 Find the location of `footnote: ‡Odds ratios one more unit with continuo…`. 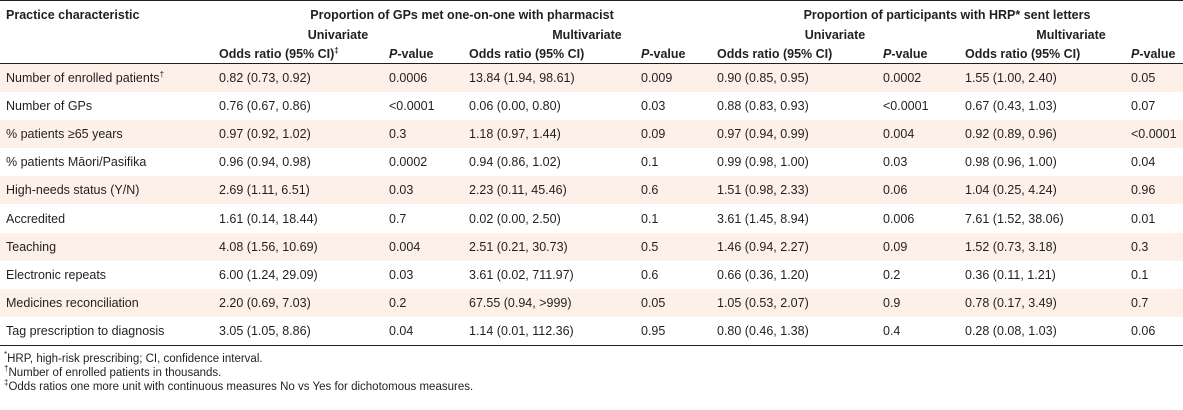

footnote: ‡Odds ratios one more unit with continuo… is located at coordinates (239, 385).